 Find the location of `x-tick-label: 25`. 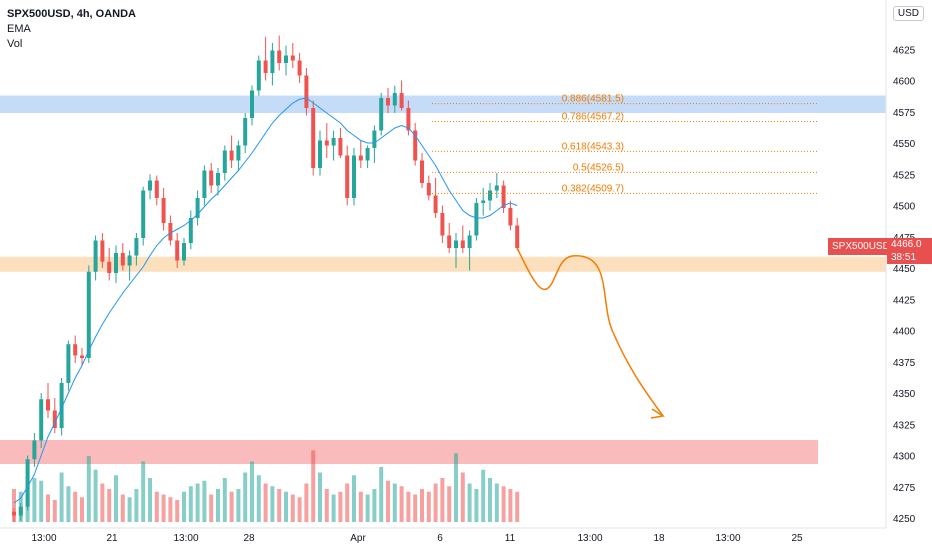

x-tick-label: 25 is located at coordinates (797, 538).